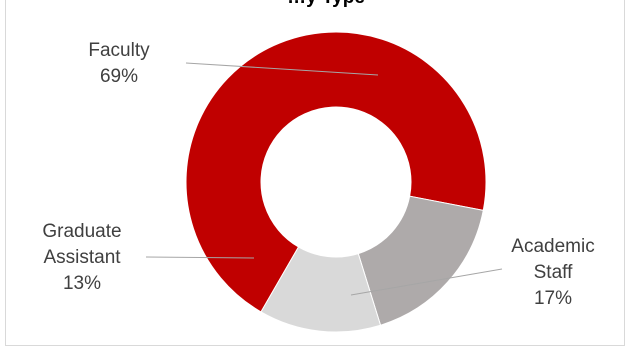  I want to click on slice-graduate-assistant, so click(321, 289).